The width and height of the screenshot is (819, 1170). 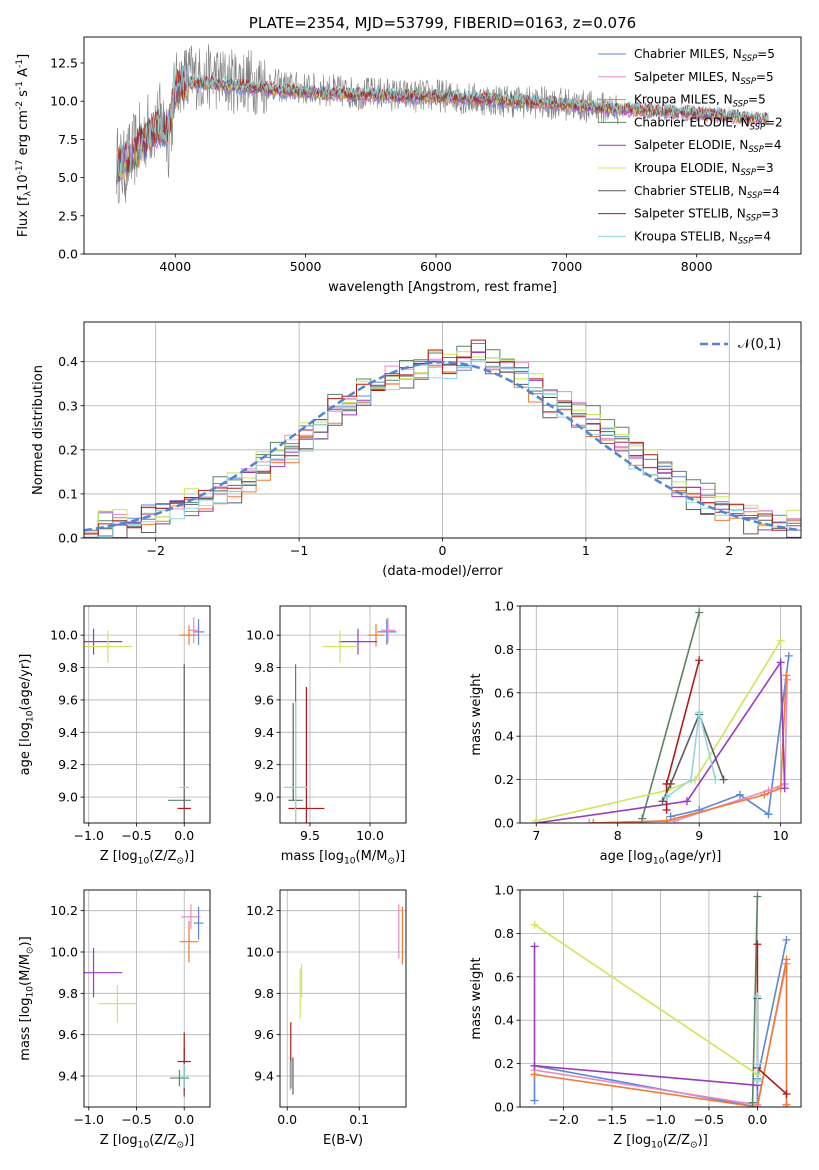 I want to click on x-tick-label: 7, so click(x=536, y=835).